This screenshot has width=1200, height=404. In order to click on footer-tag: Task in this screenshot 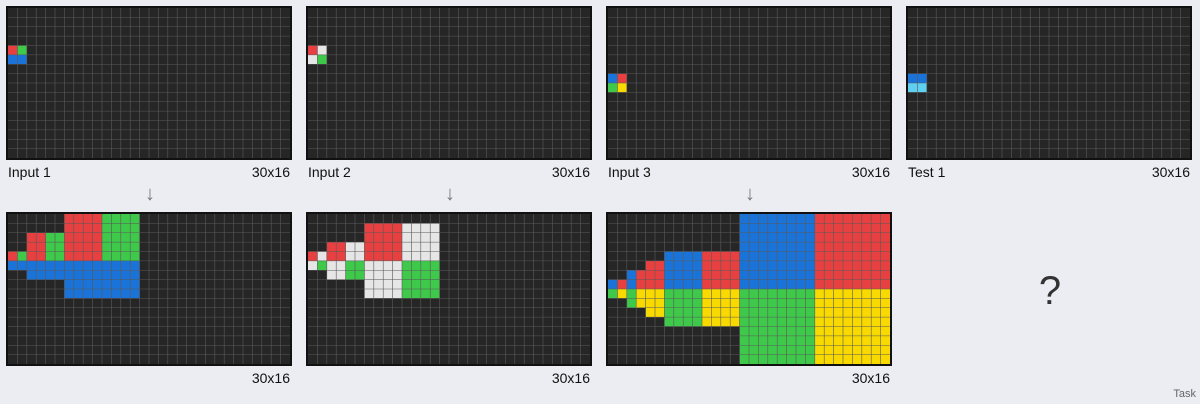, I will do `click(1184, 394)`.